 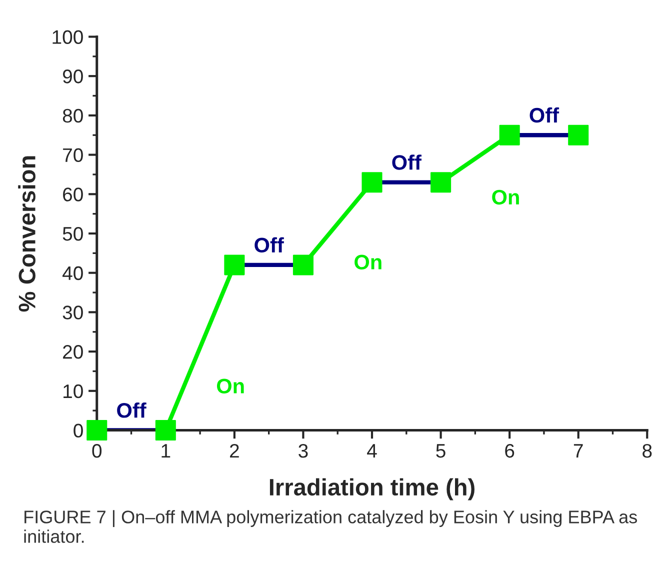 What do you see at coordinates (166, 451) in the screenshot?
I see `x-tick-label: 1` at bounding box center [166, 451].